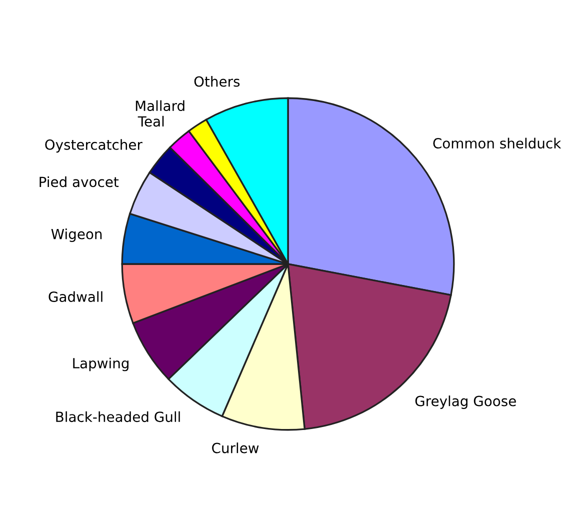 The width and height of the screenshot is (576, 528). What do you see at coordinates (465, 402) in the screenshot?
I see `slice-label: Greylag Goose` at bounding box center [465, 402].